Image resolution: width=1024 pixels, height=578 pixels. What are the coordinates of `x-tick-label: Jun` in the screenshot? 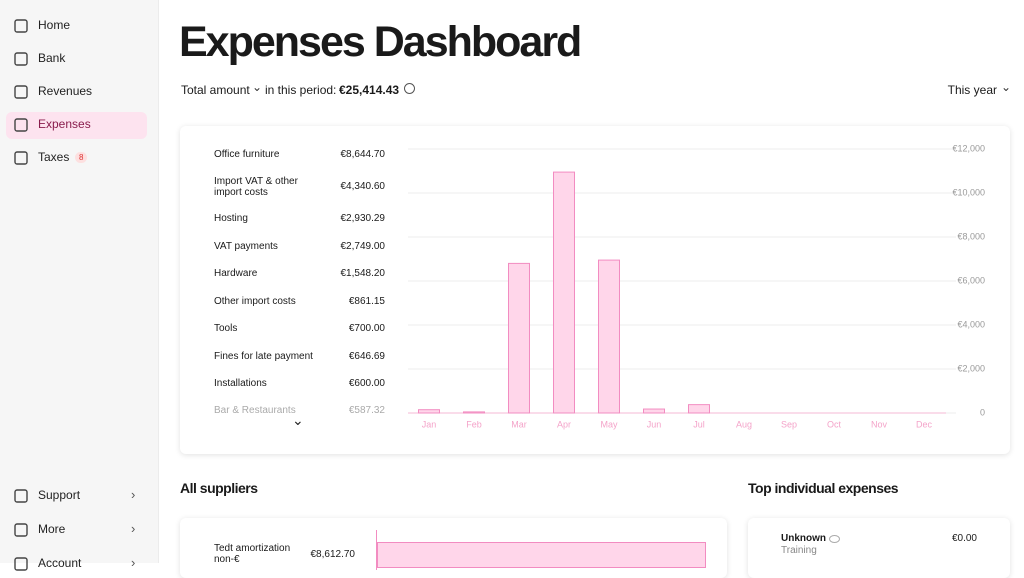 It's located at (654, 424).